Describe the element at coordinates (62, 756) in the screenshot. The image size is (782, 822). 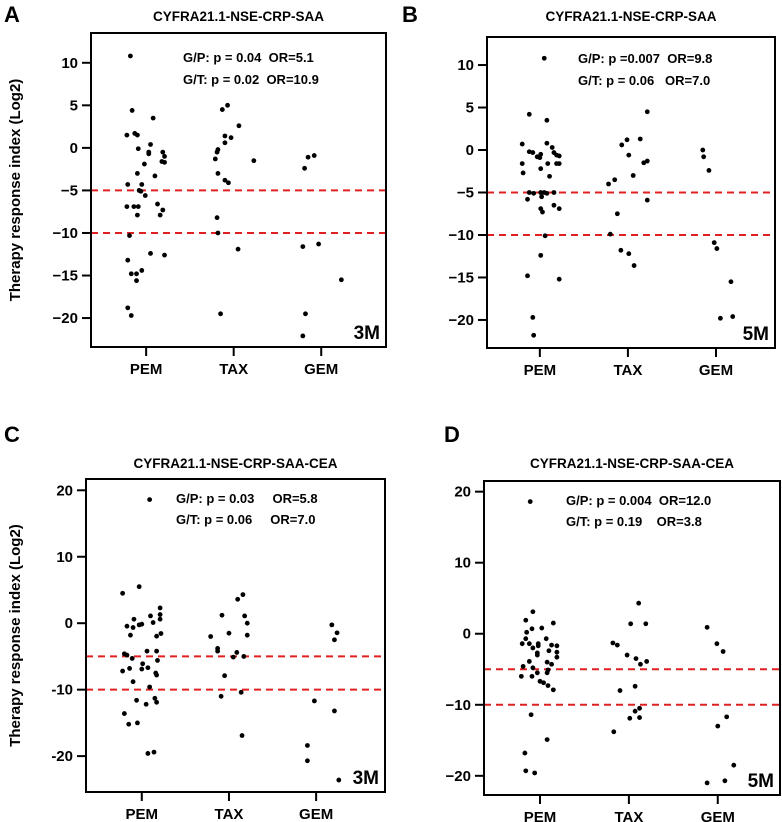
I see `y-tick-label: -20` at that location.